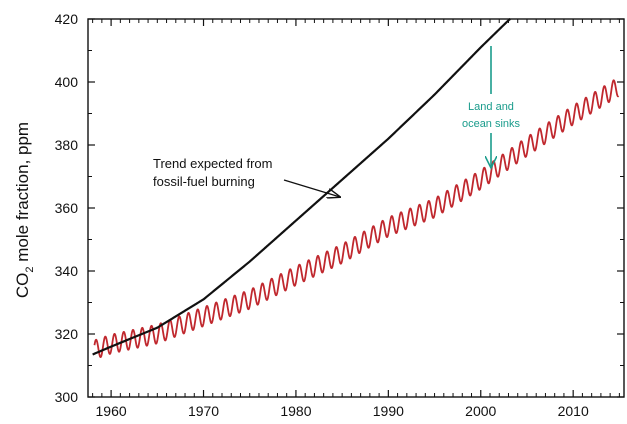 This screenshot has width=627, height=424. Describe the element at coordinates (22, 194) in the screenshot. I see `y-axis-label-rest: mole fraction, ppm` at that location.